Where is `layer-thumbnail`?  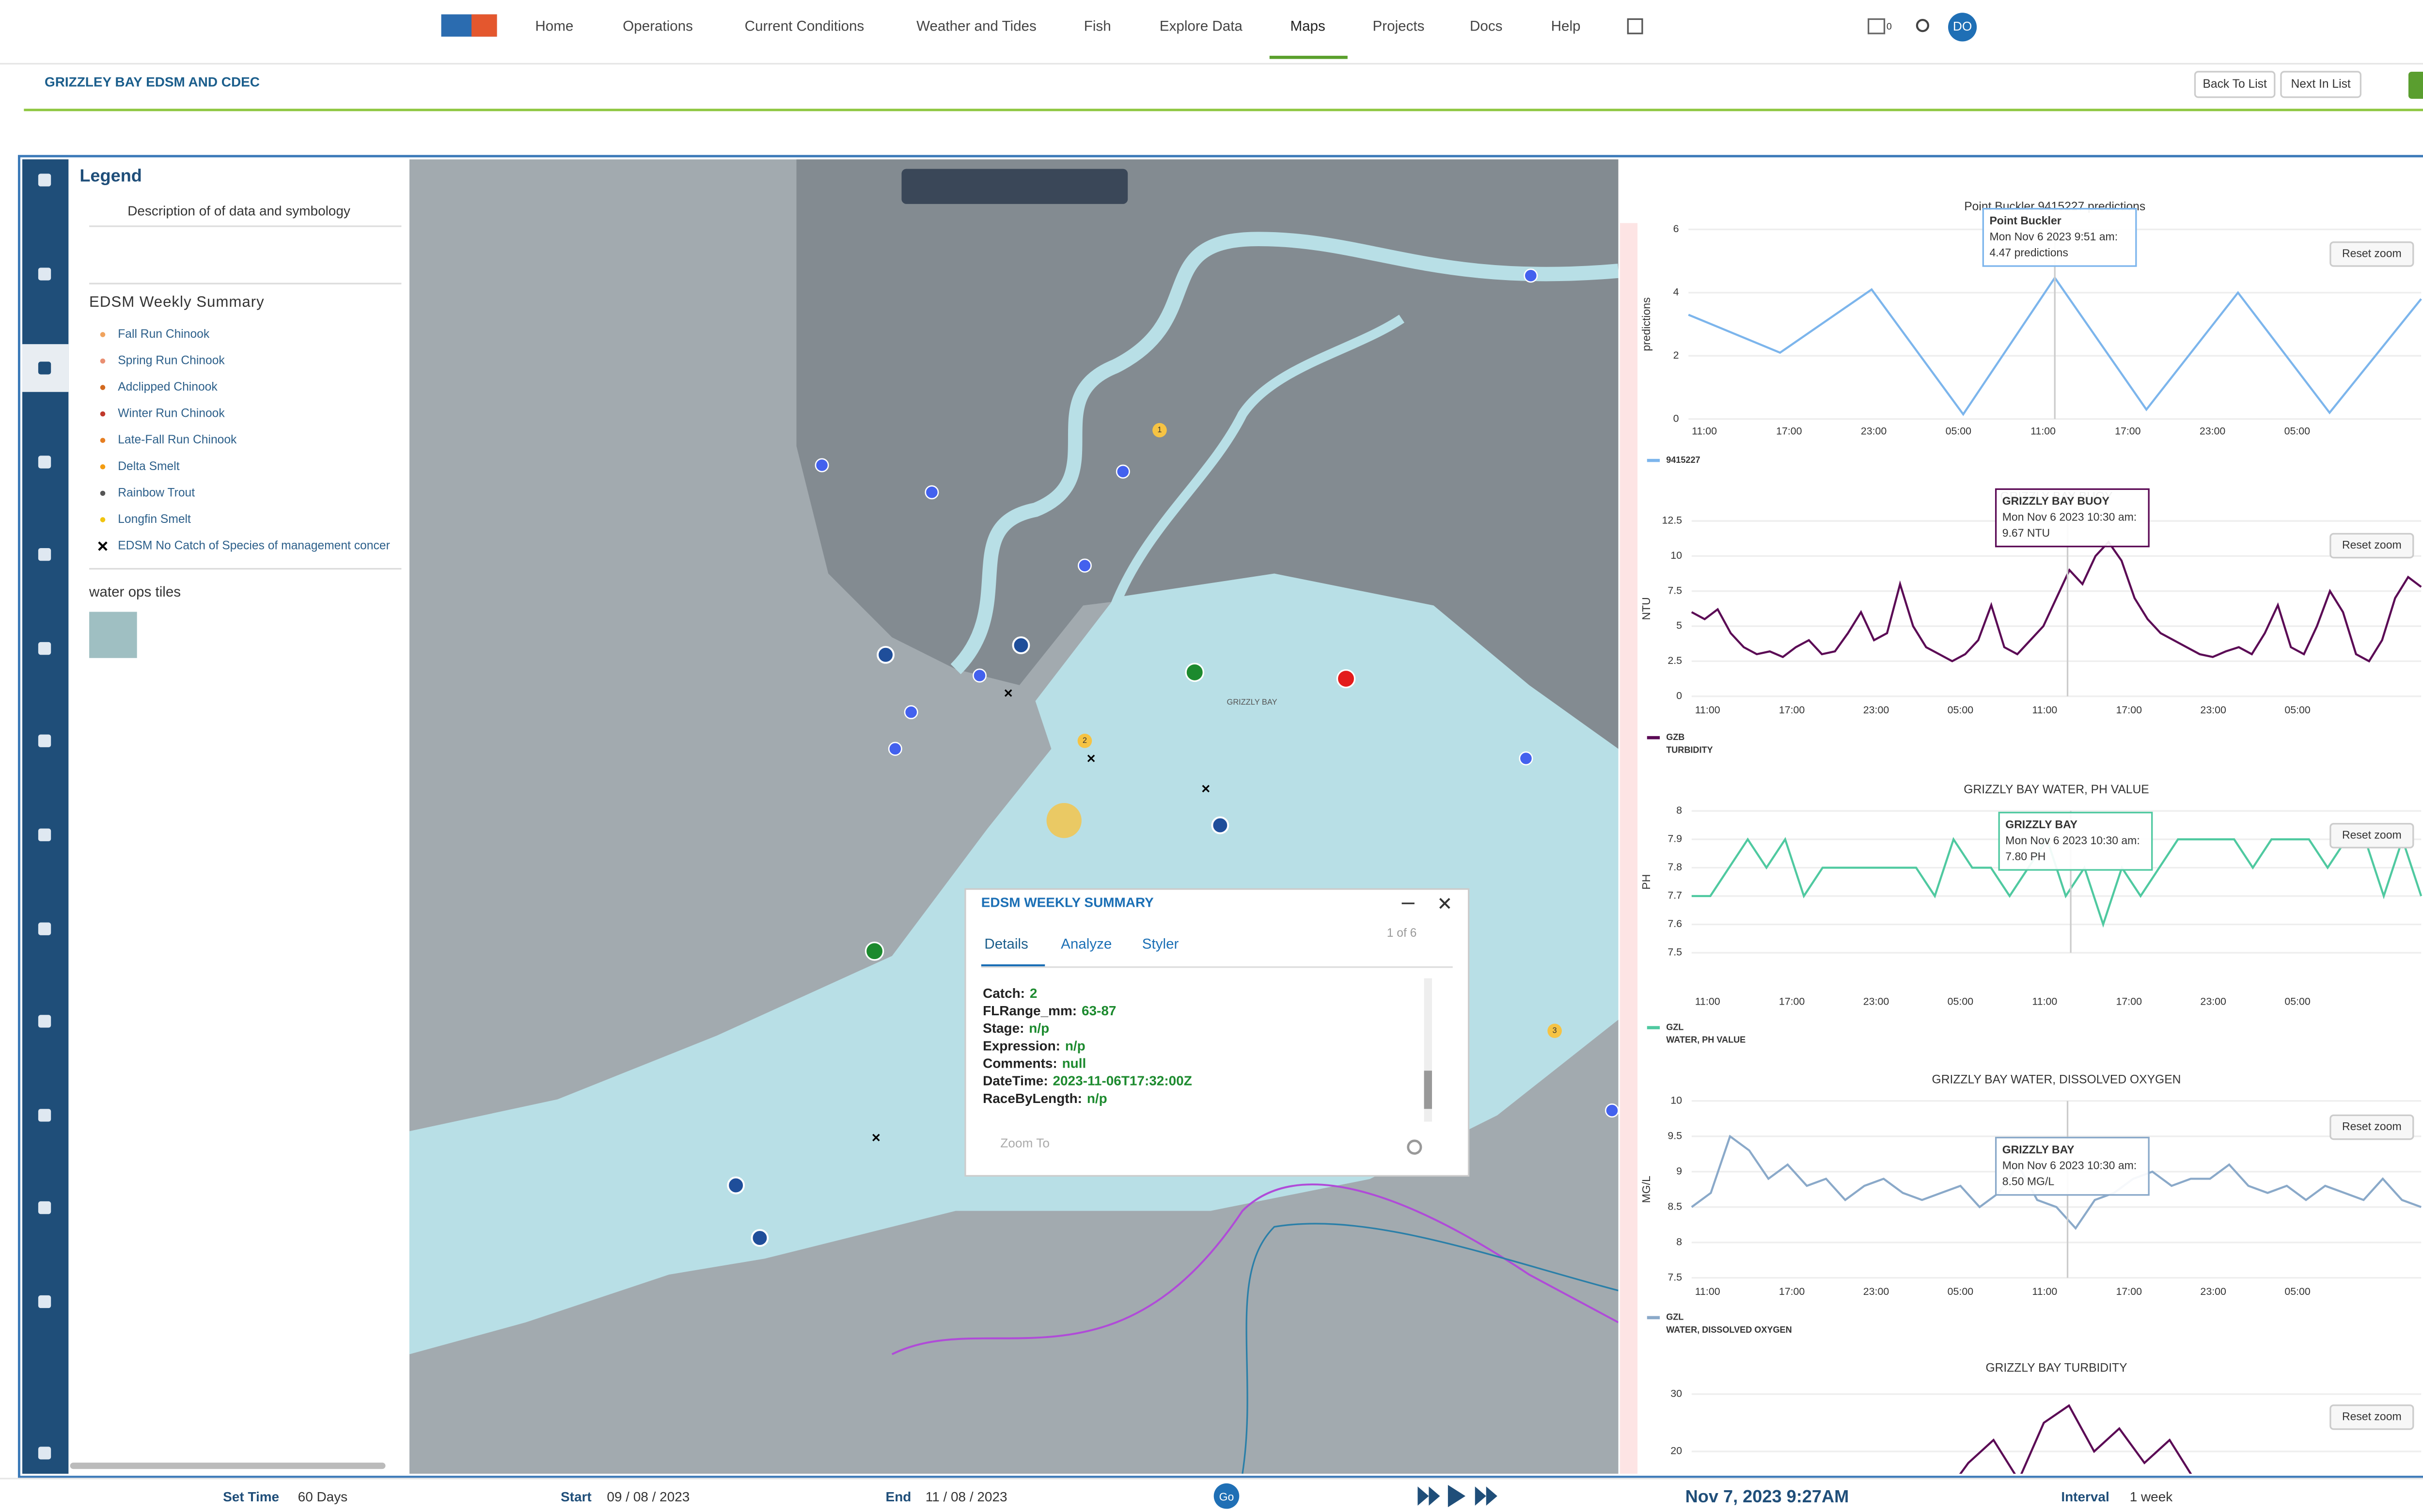 layer-thumbnail is located at coordinates (113, 635).